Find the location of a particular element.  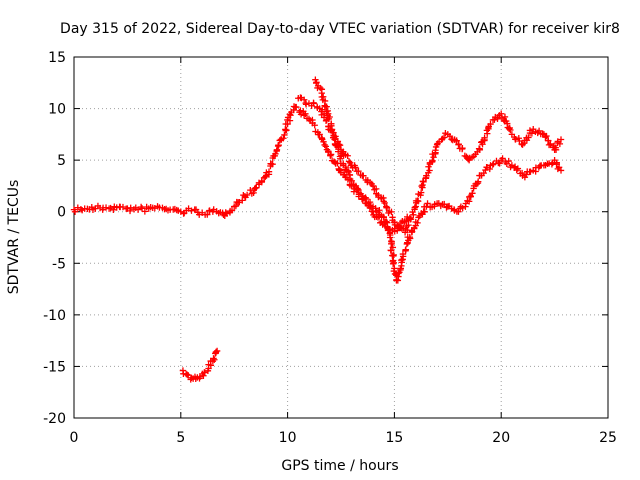

x-tick-label: 5 is located at coordinates (180, 438).